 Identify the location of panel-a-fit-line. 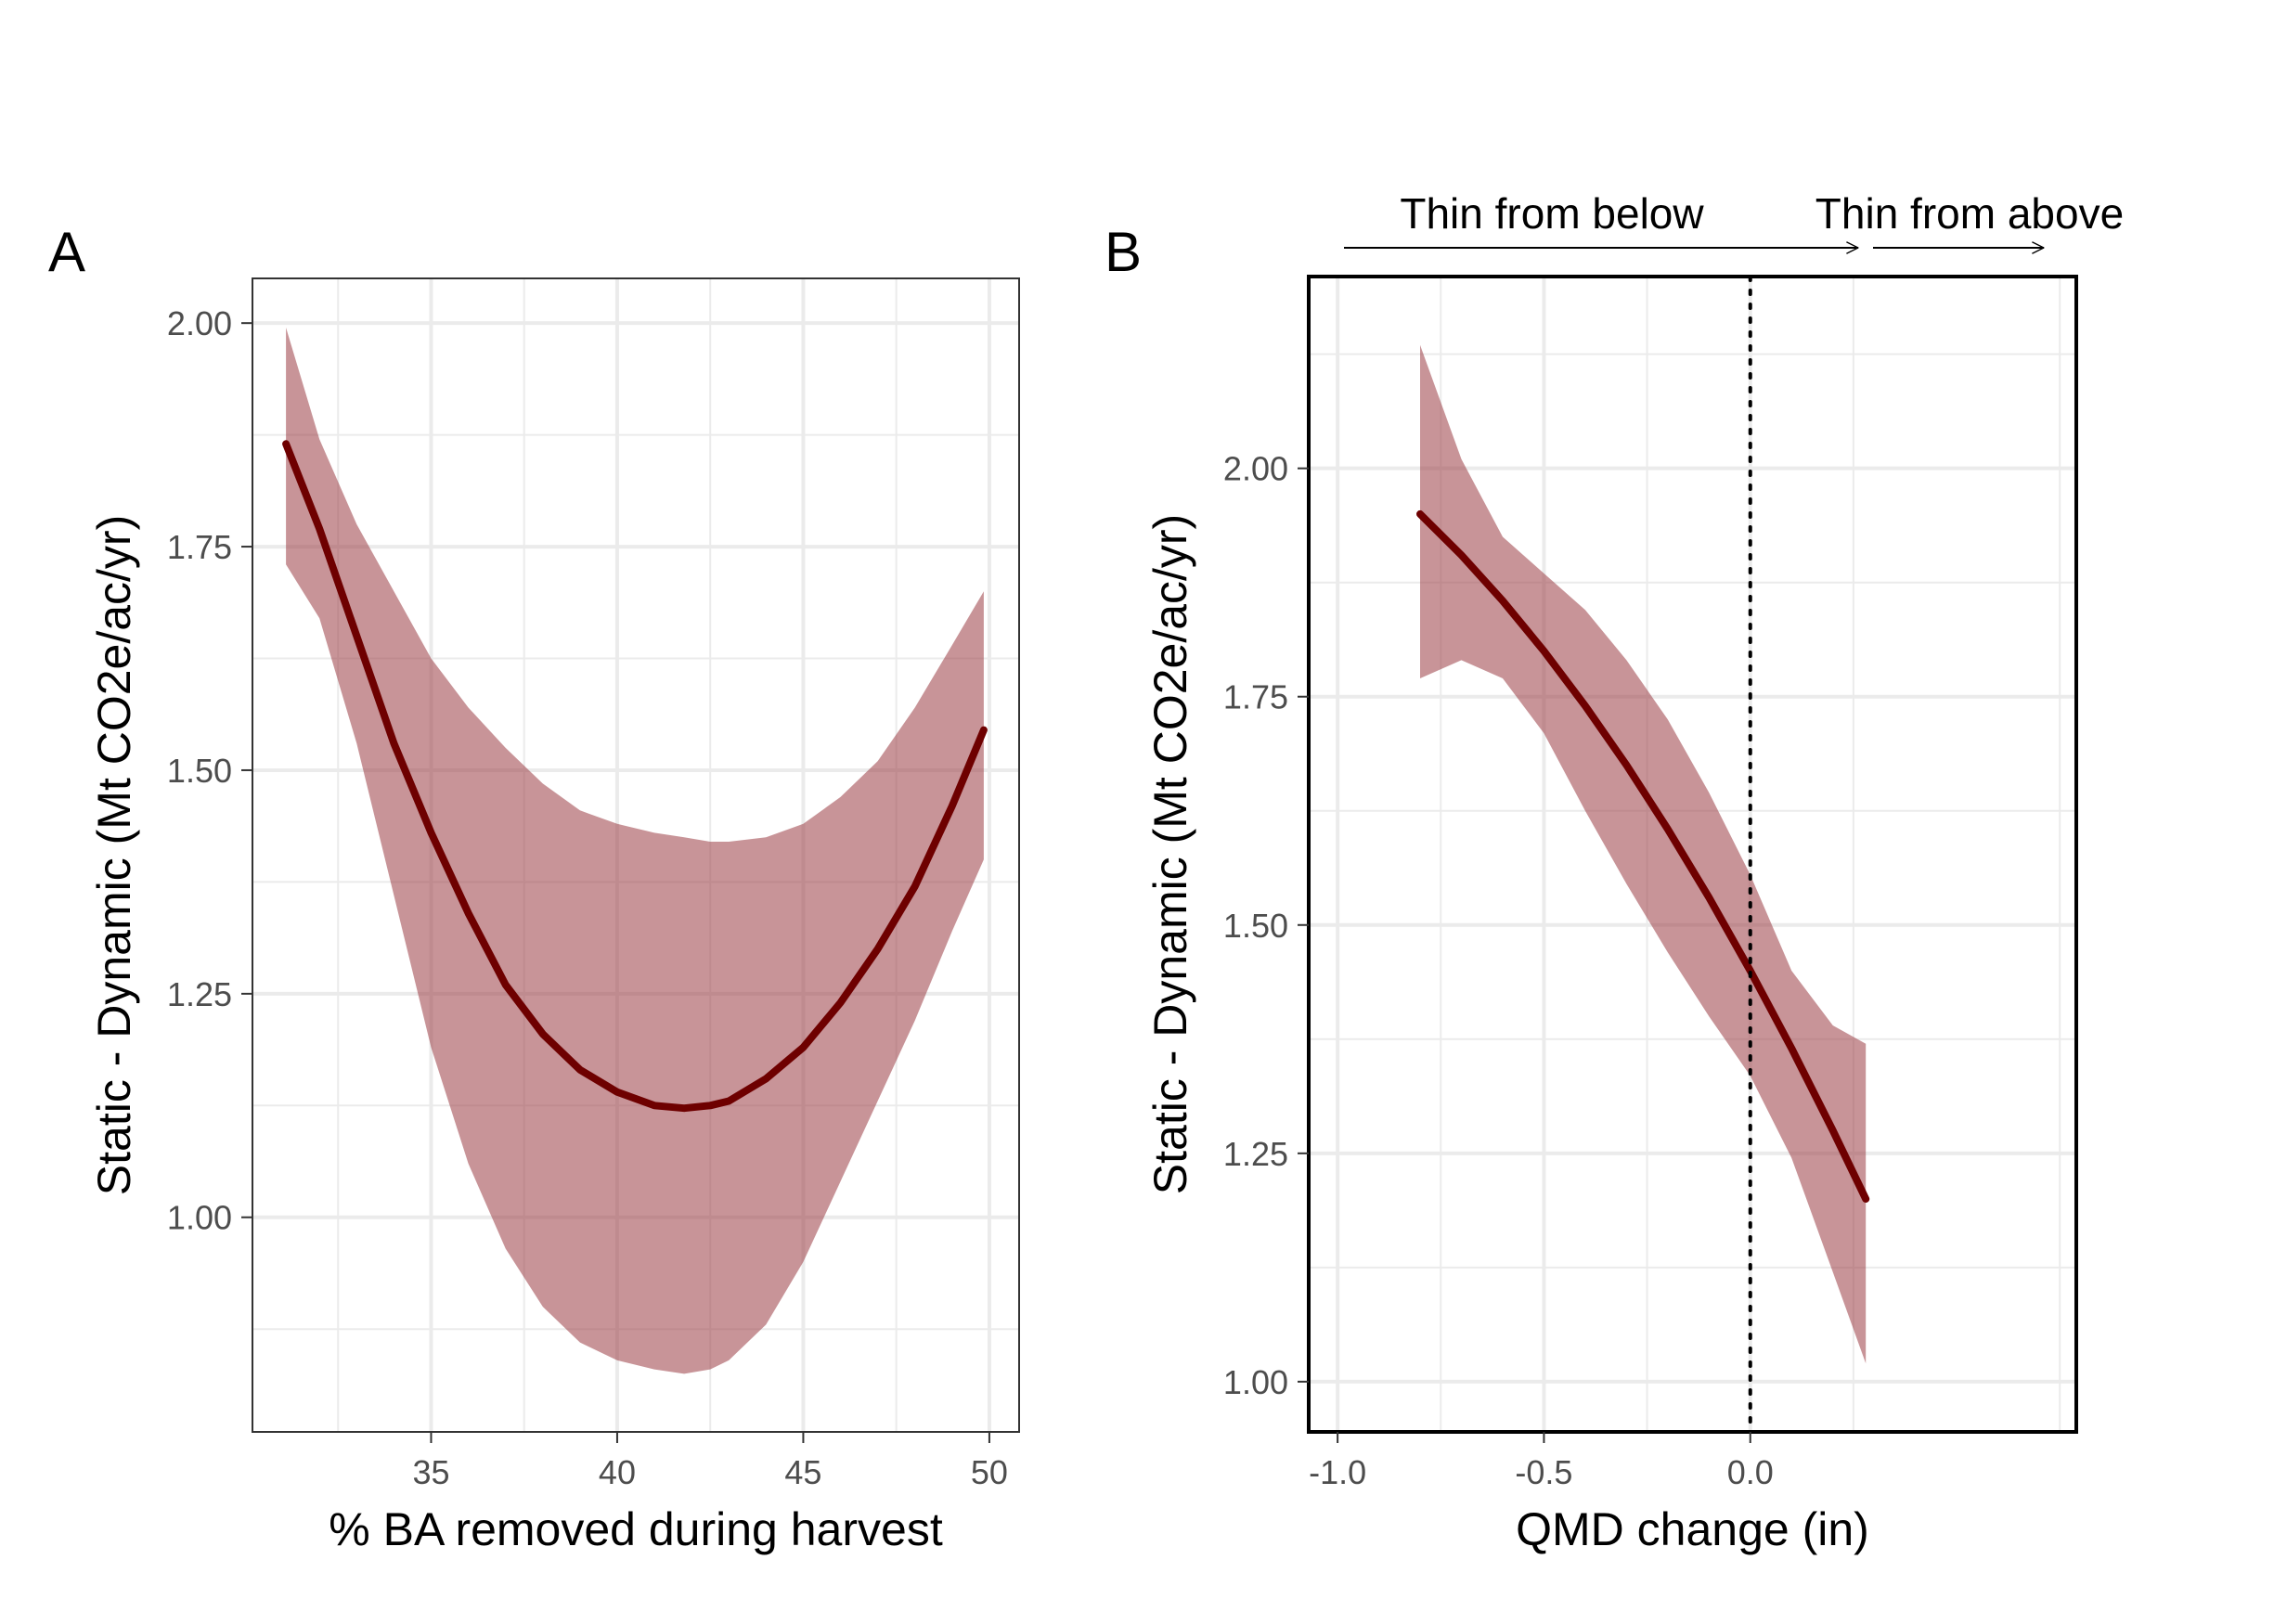
(635, 777).